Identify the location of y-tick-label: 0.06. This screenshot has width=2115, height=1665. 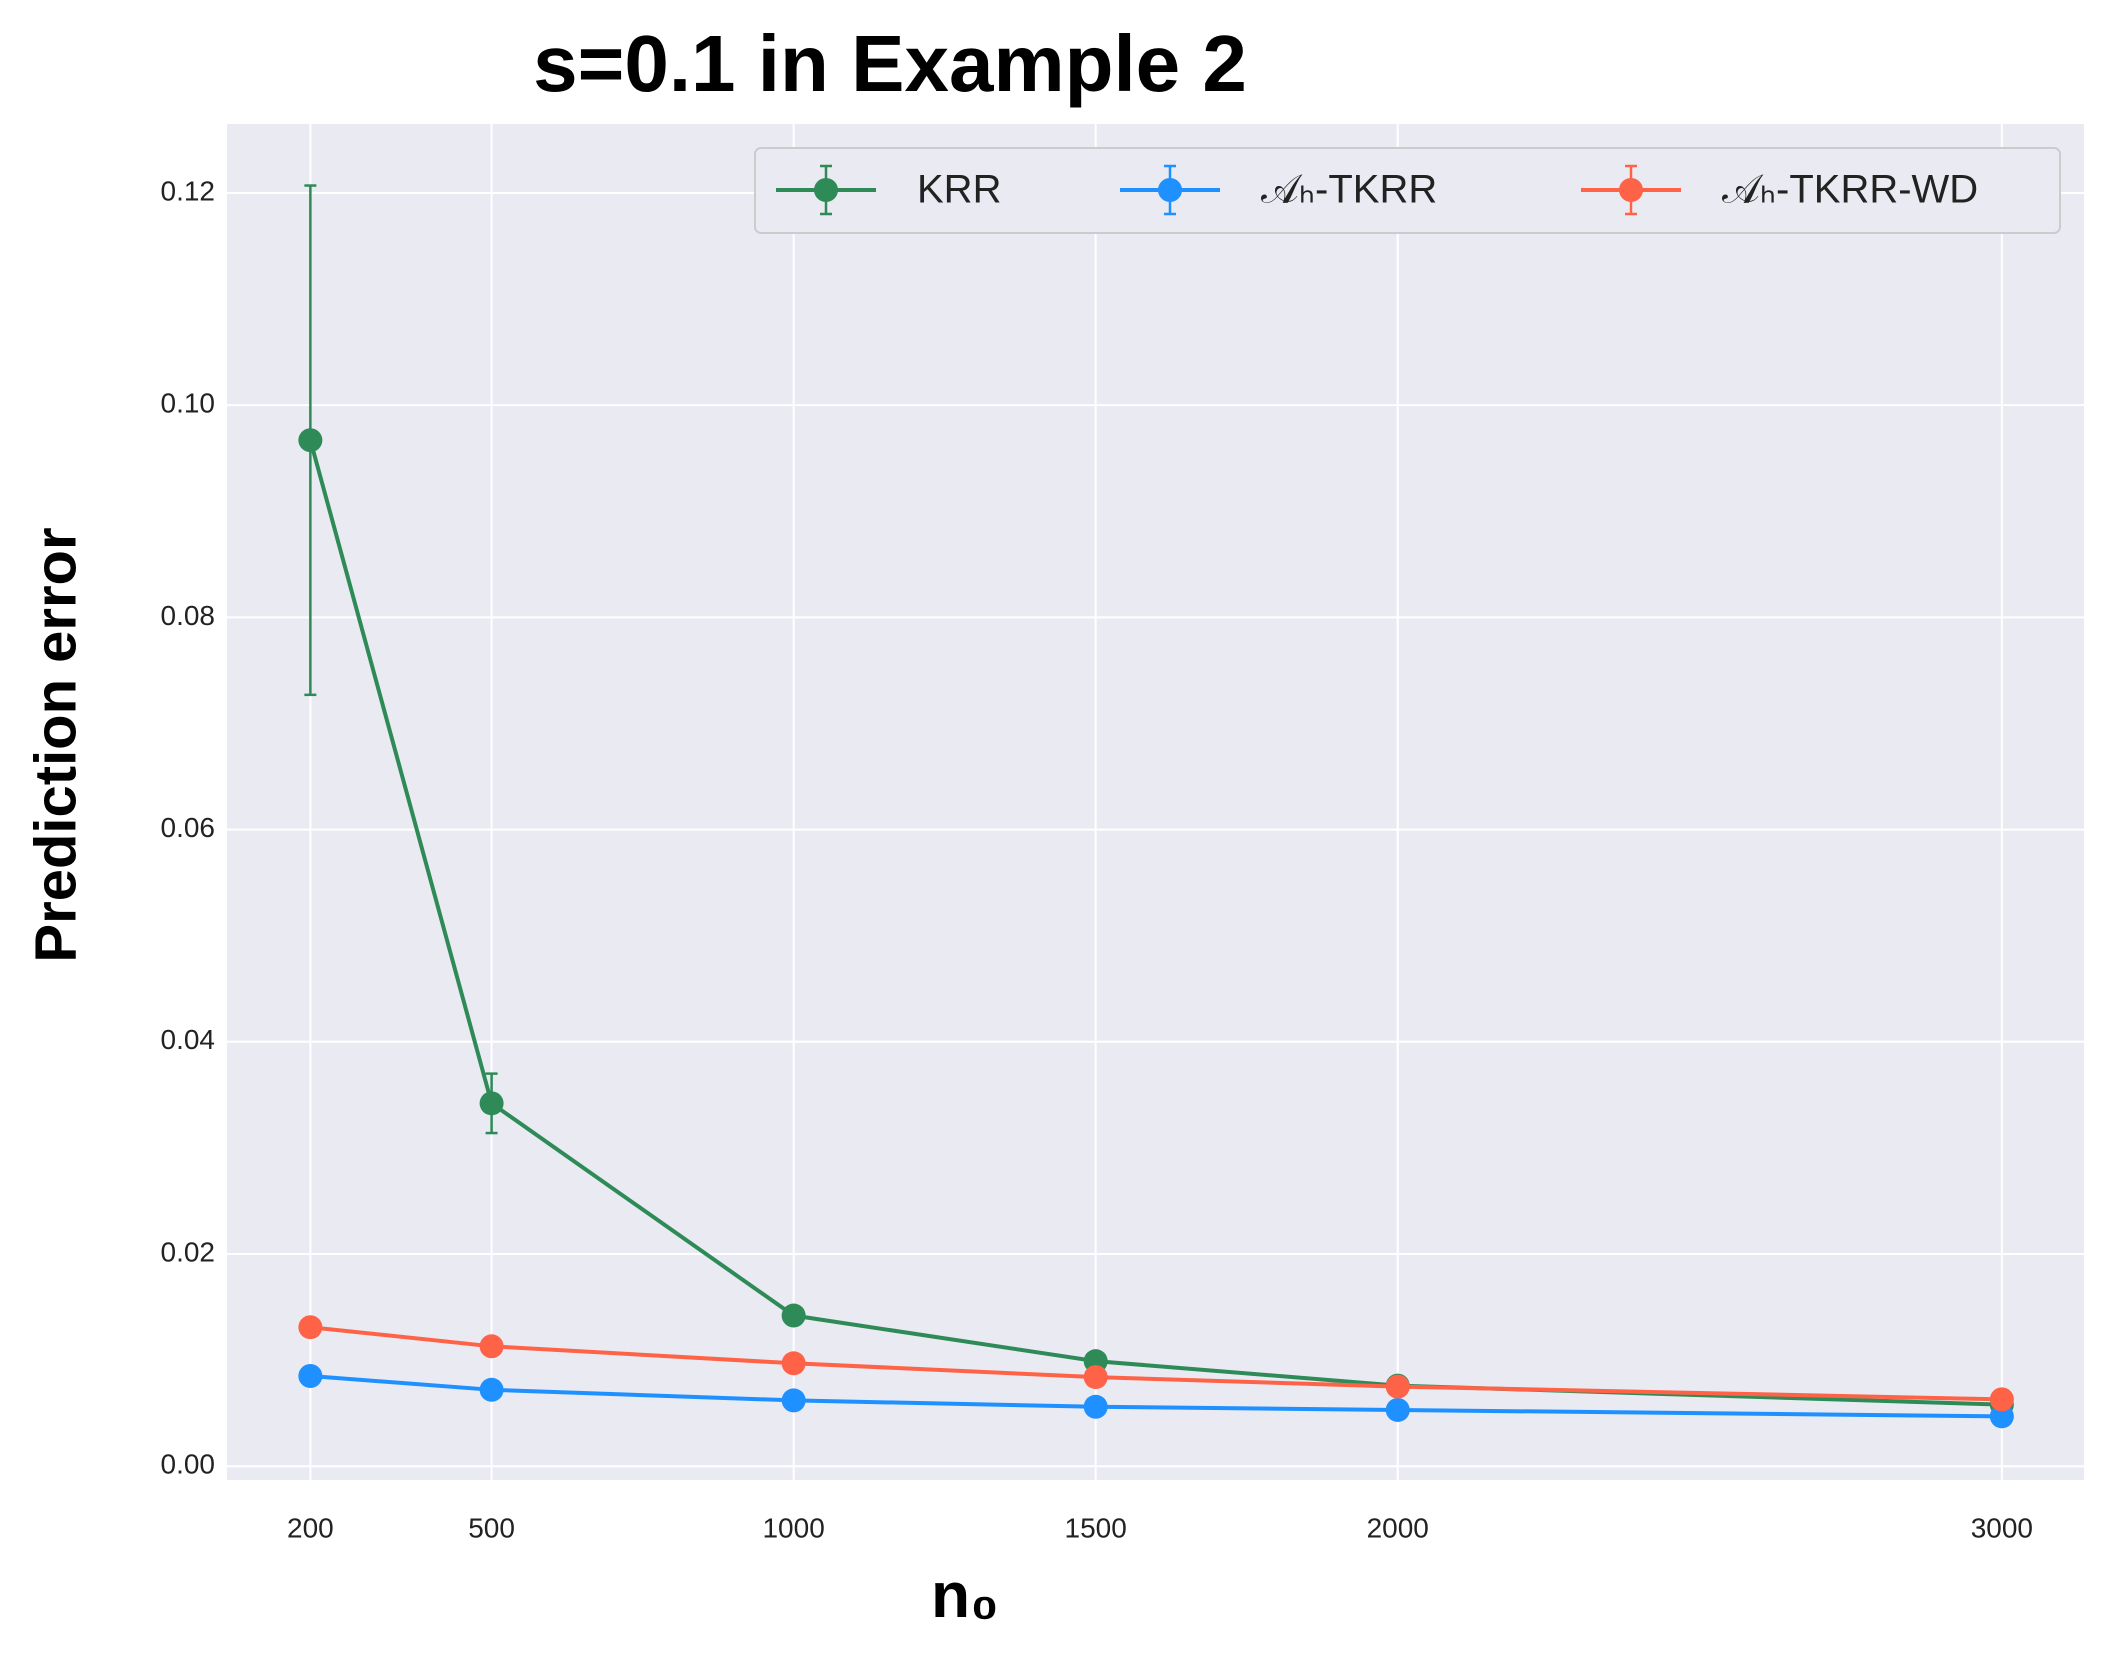
(188, 827).